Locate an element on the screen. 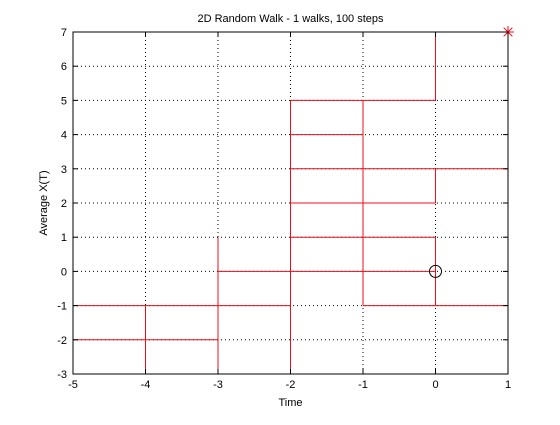 This screenshot has width=560, height=425. start-marker is located at coordinates (435, 271).